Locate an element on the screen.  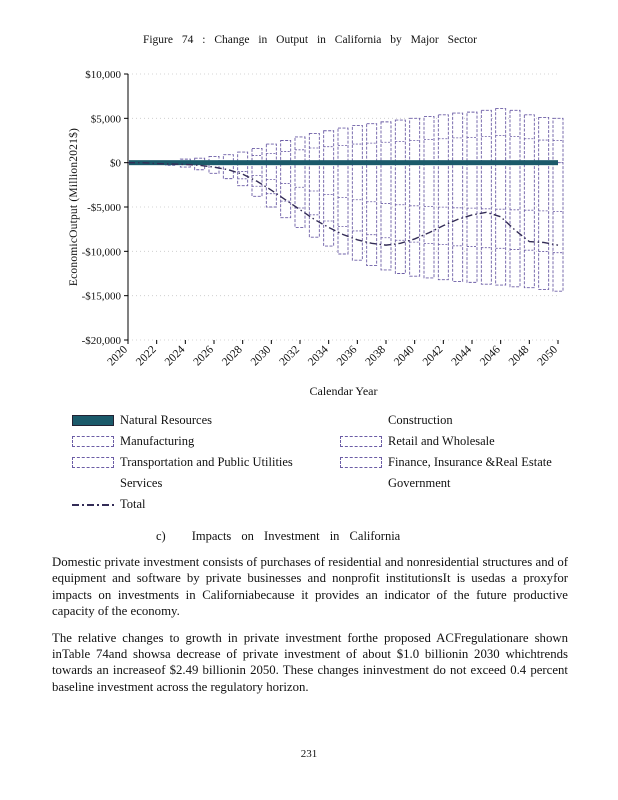
finance-swatch is located at coordinates (361, 462).